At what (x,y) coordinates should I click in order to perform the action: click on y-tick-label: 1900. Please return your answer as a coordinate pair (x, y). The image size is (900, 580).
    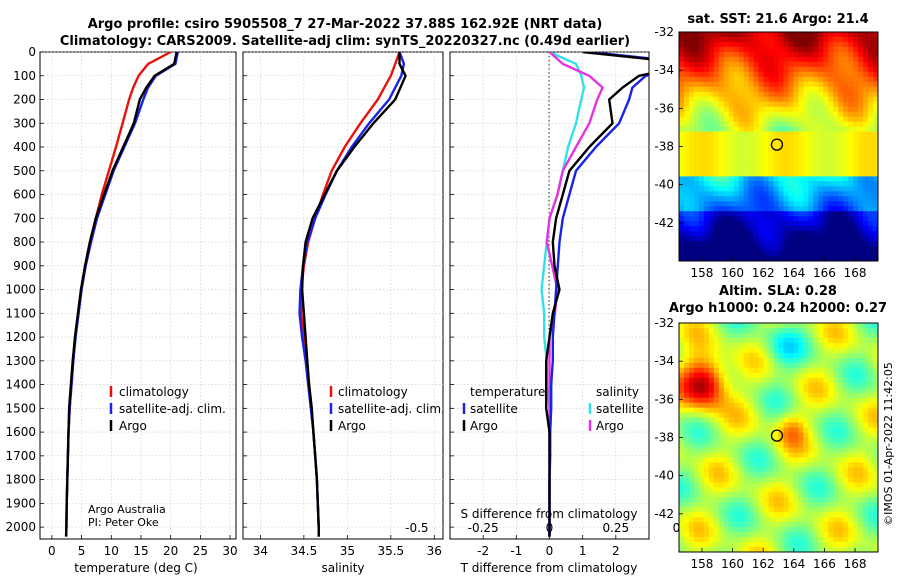
    Looking at the image, I should click on (20, 503).